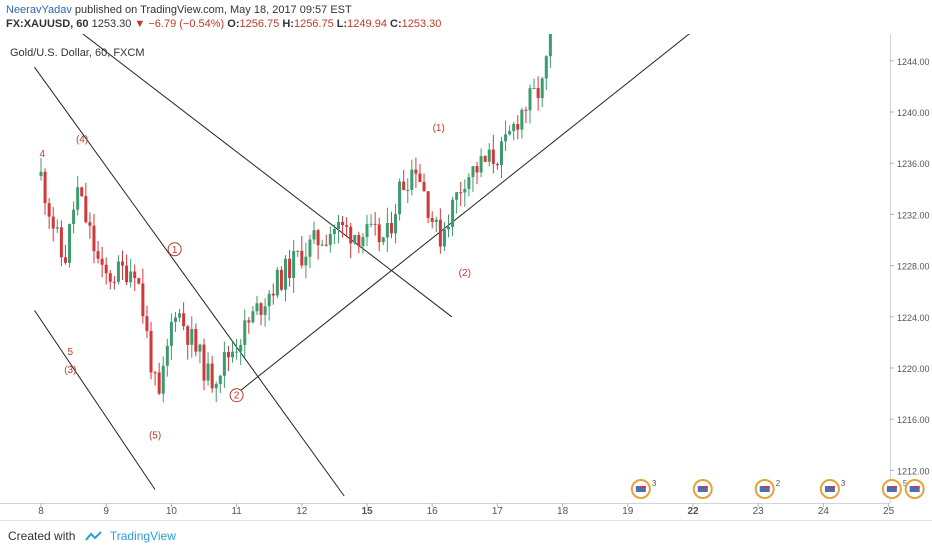 The width and height of the screenshot is (932, 551). Describe the element at coordinates (106, 510) in the screenshot. I see `x-tick-label: 9` at that location.